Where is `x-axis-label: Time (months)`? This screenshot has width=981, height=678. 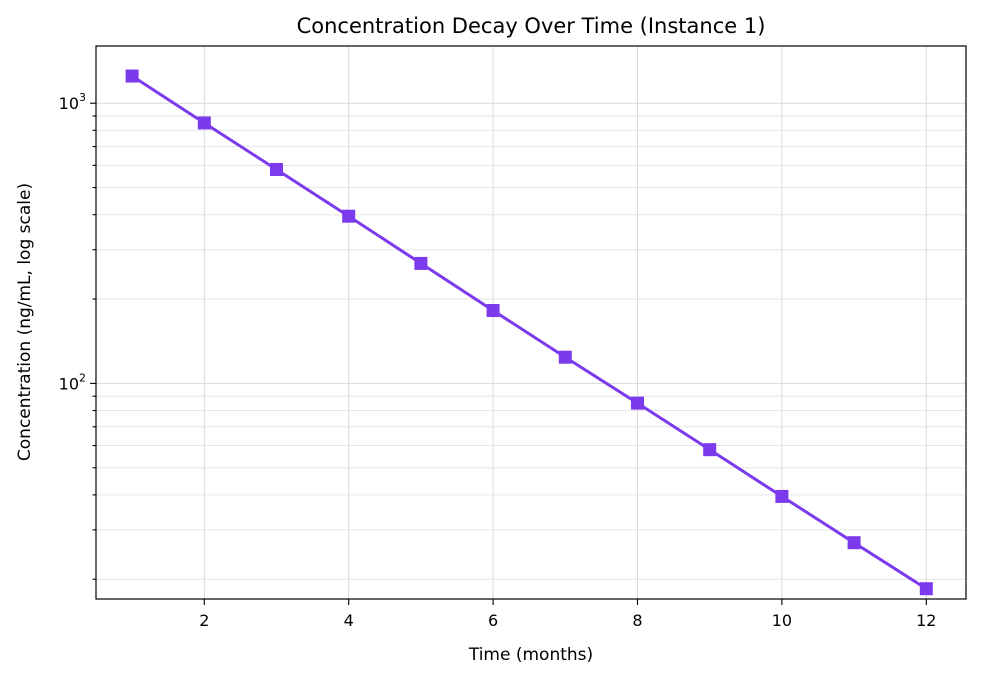
x-axis-label: Time (months) is located at coordinates (530, 655).